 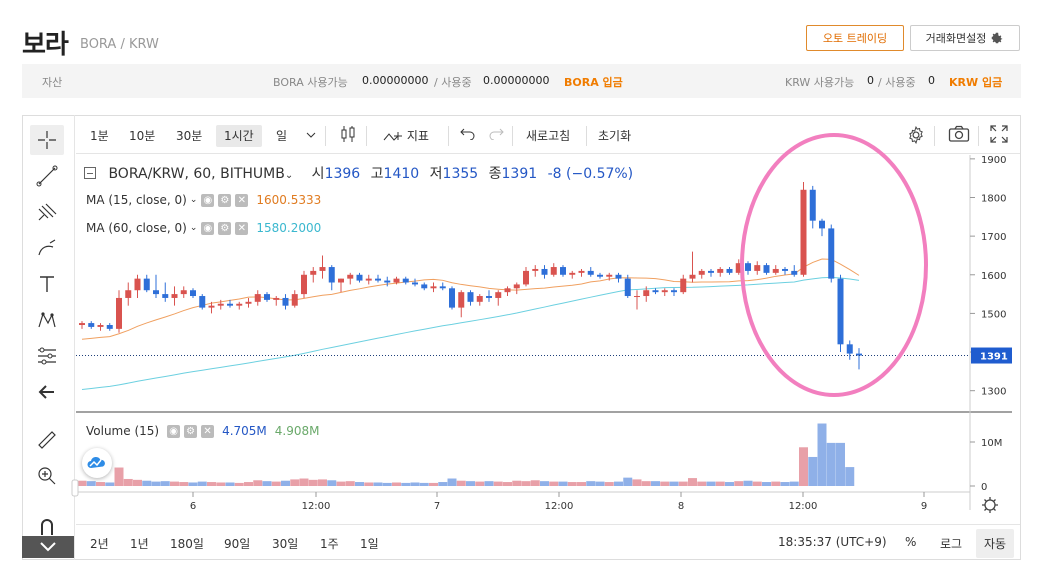 I want to click on back-tool, so click(x=47, y=392).